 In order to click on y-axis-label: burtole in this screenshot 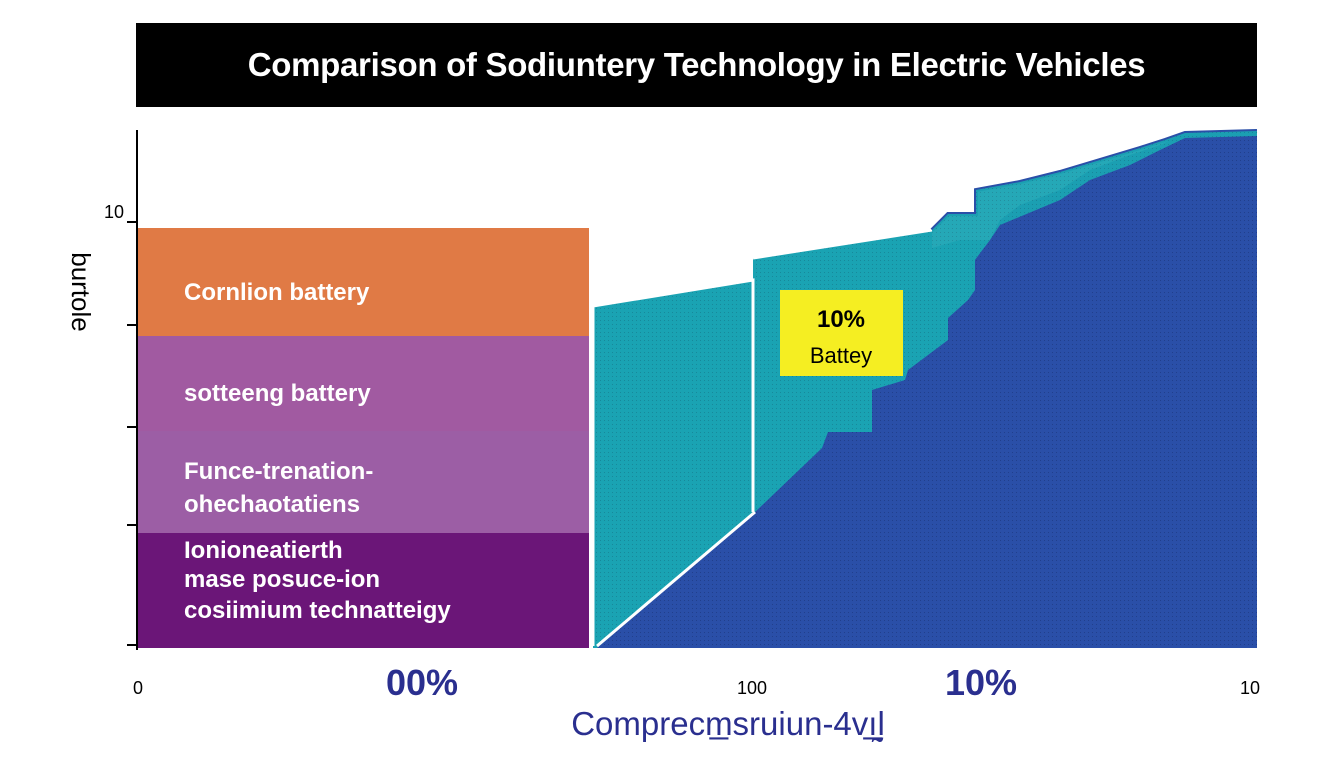, I will do `click(81, 292)`.